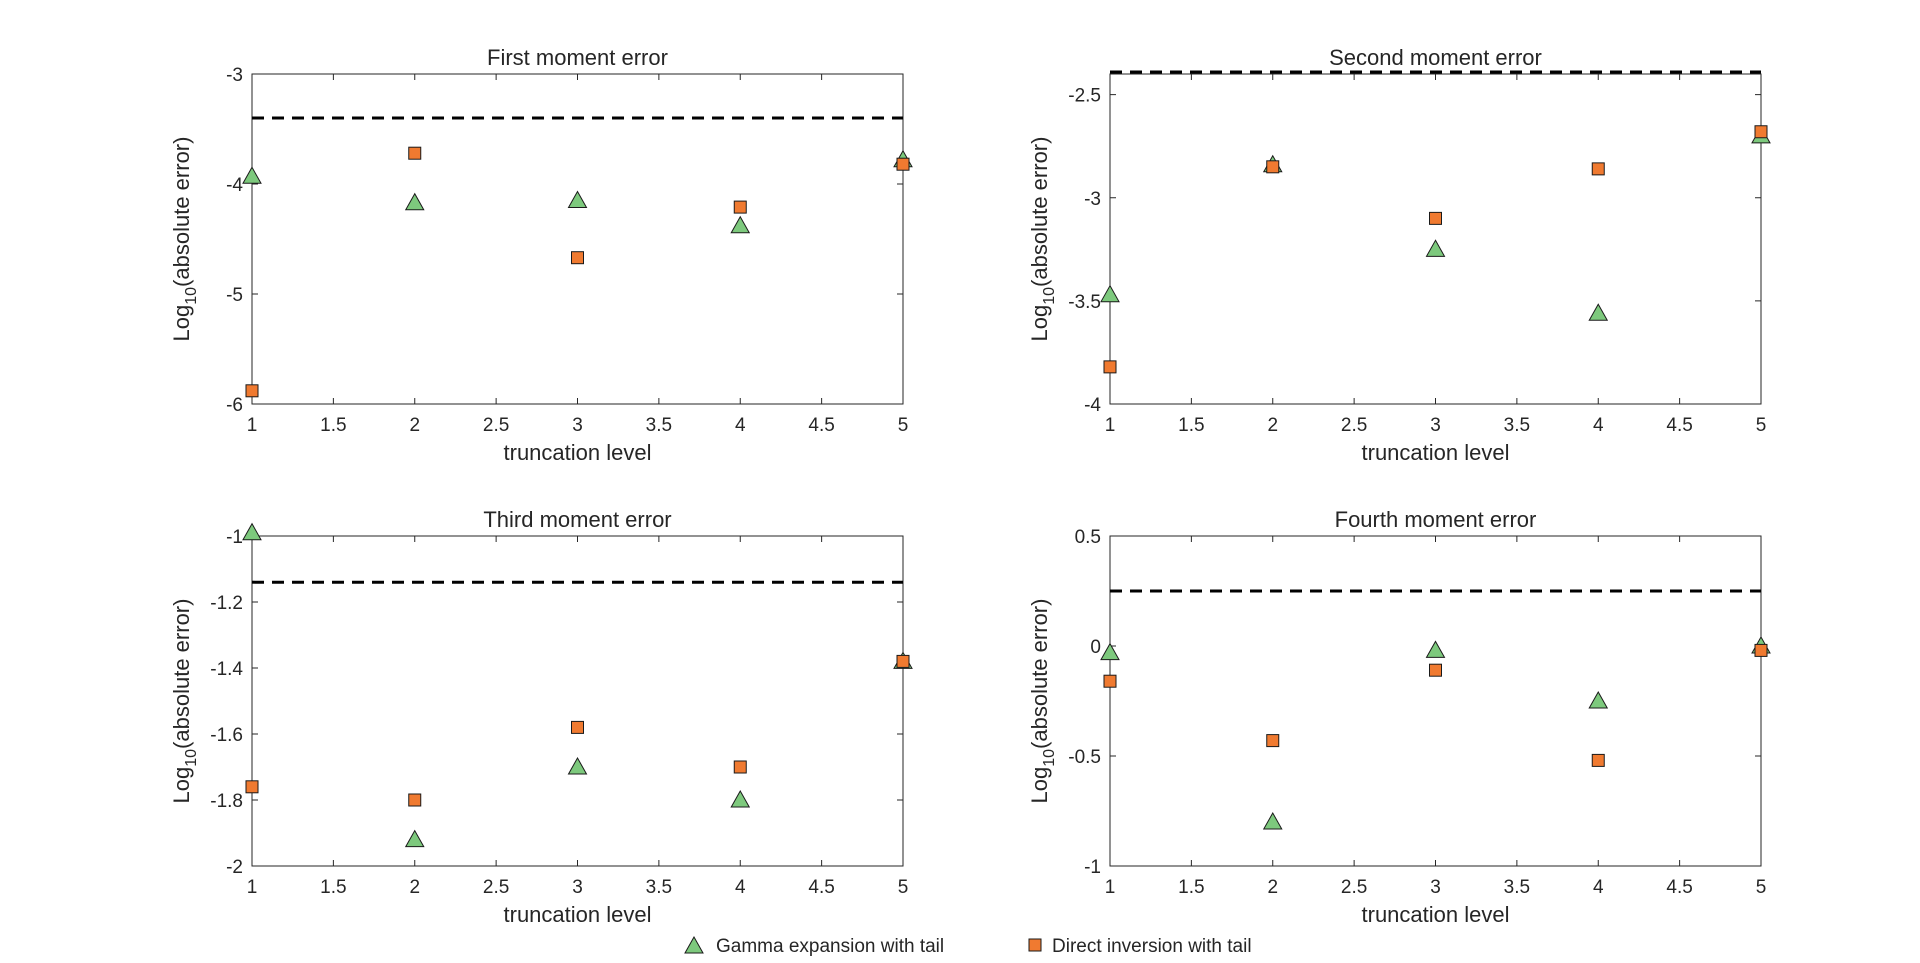 This screenshot has height=963, width=1920. Describe the element at coordinates (1039, 785) in the screenshot. I see `fourth-y-axis-label-base: Log` at that location.